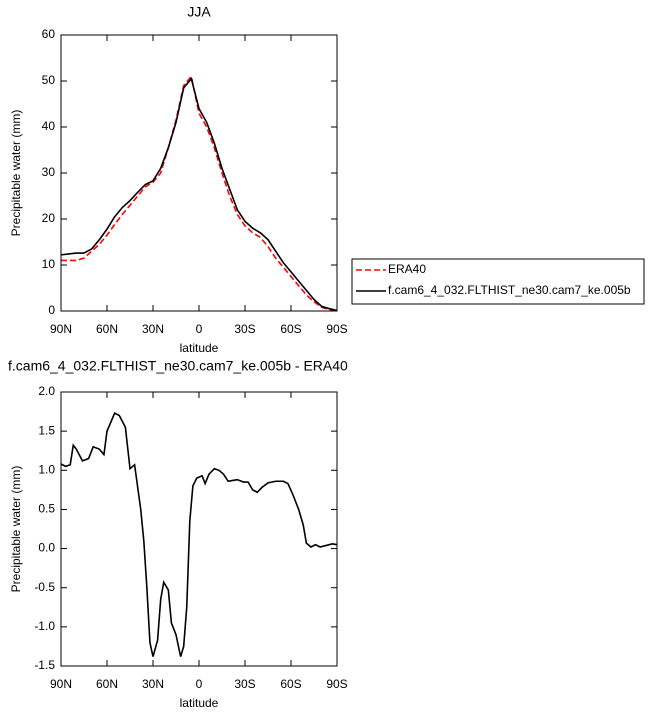 This screenshot has width=649, height=716. Describe the element at coordinates (49, 218) in the screenshot. I see `y-tick-label: 20` at that location.